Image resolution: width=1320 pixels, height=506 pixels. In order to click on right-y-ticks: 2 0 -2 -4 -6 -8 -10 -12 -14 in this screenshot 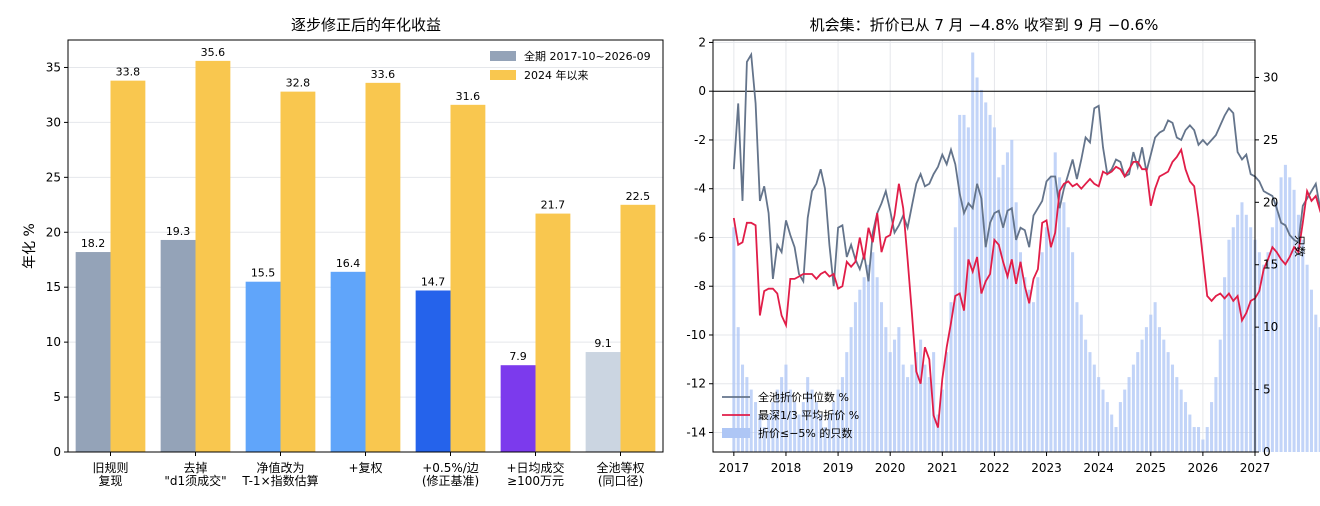, I will do `click(699, 237)`.